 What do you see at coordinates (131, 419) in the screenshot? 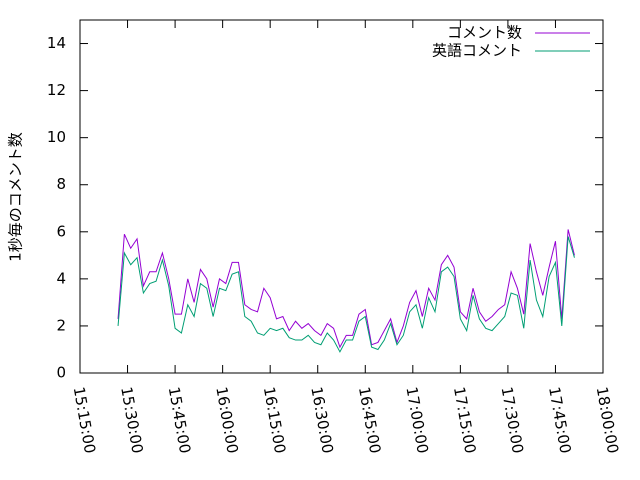
I see `x-tick-label: 15:30:00` at bounding box center [131, 419].